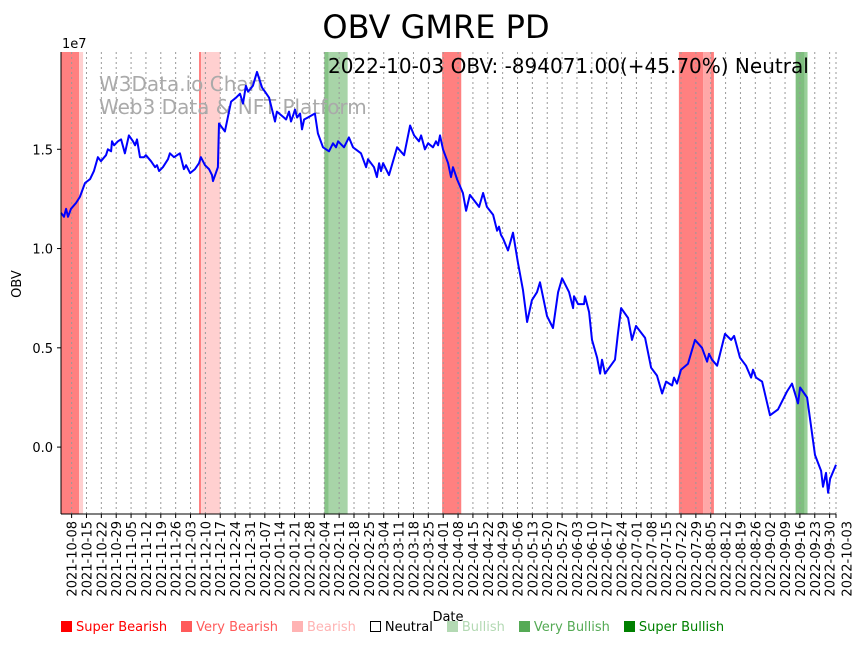 The height and width of the screenshot is (646, 855). What do you see at coordinates (848, 559) in the screenshot?
I see `x-tick-label: 2022-10-03` at bounding box center [848, 559].